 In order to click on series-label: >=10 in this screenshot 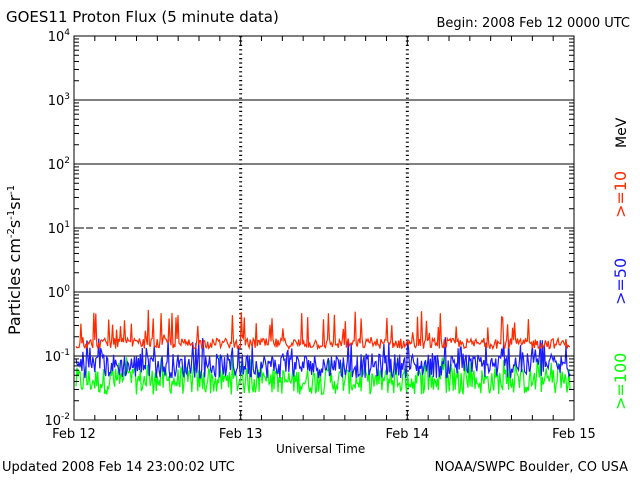, I will do `click(620, 194)`.